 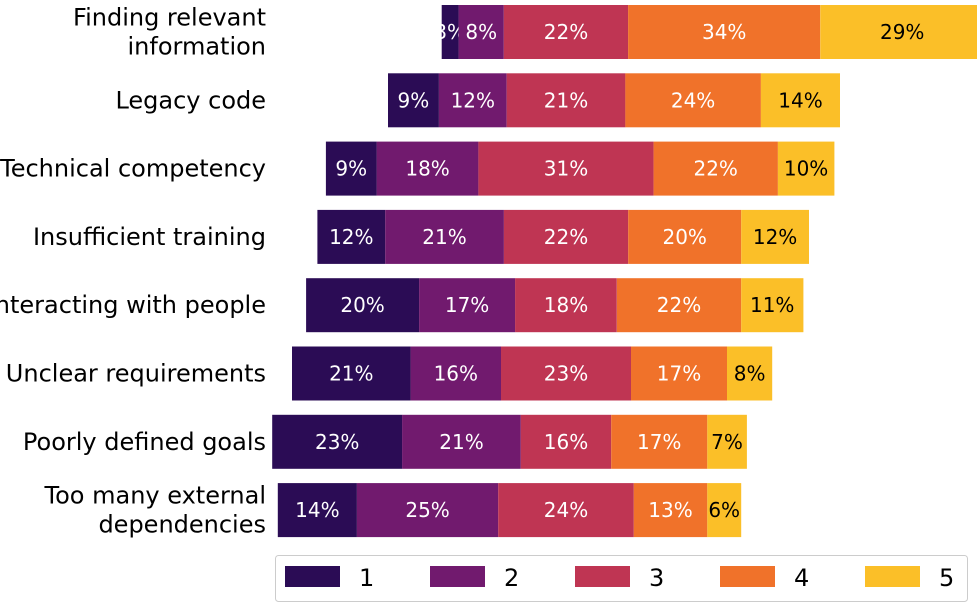 I want to click on data-label: 25%, so click(x=427, y=510).